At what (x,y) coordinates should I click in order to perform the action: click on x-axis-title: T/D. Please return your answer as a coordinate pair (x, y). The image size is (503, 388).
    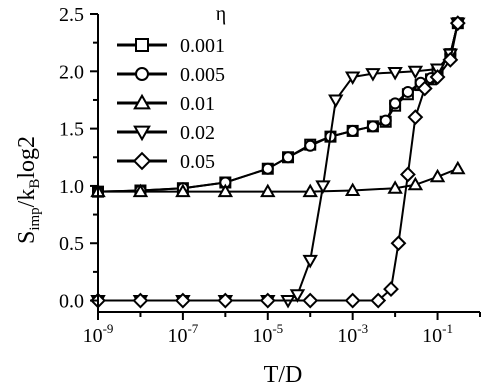
    Looking at the image, I should click on (283, 375).